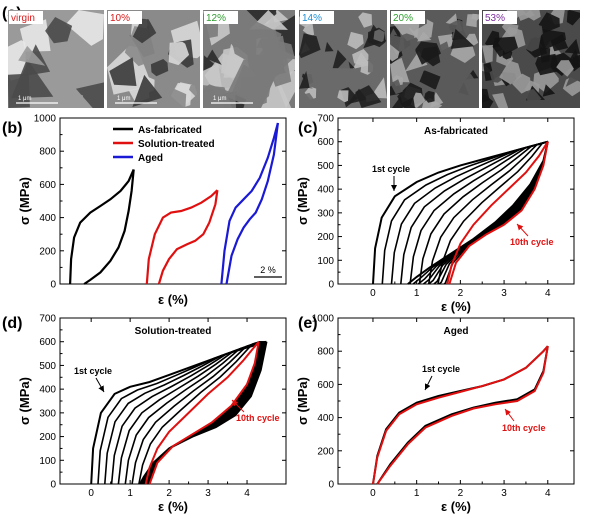 The image size is (592, 522). Describe the element at coordinates (456, 331) in the screenshot. I see `chart-title: Aged` at that location.